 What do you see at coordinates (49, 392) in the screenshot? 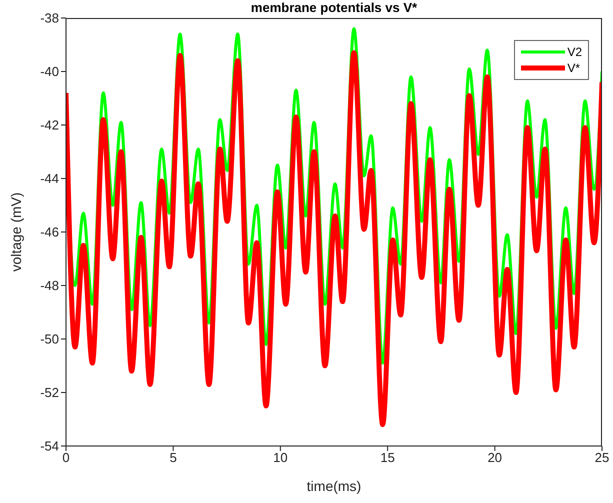
I see `y-tick-label: -52` at bounding box center [49, 392].